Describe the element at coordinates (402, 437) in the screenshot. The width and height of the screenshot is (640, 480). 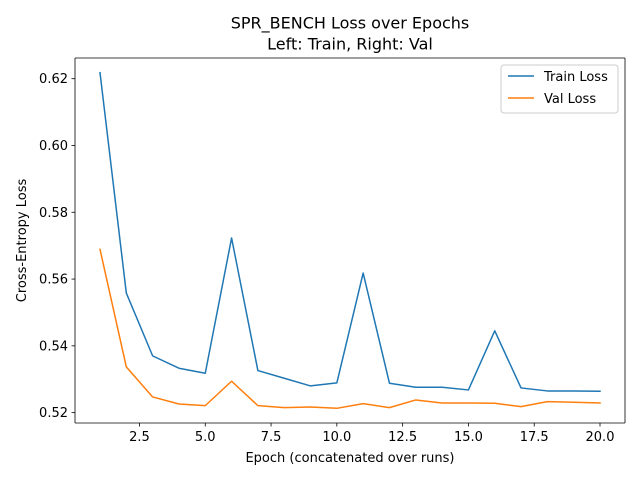
I see `x-tick-label: 12.5` at that location.